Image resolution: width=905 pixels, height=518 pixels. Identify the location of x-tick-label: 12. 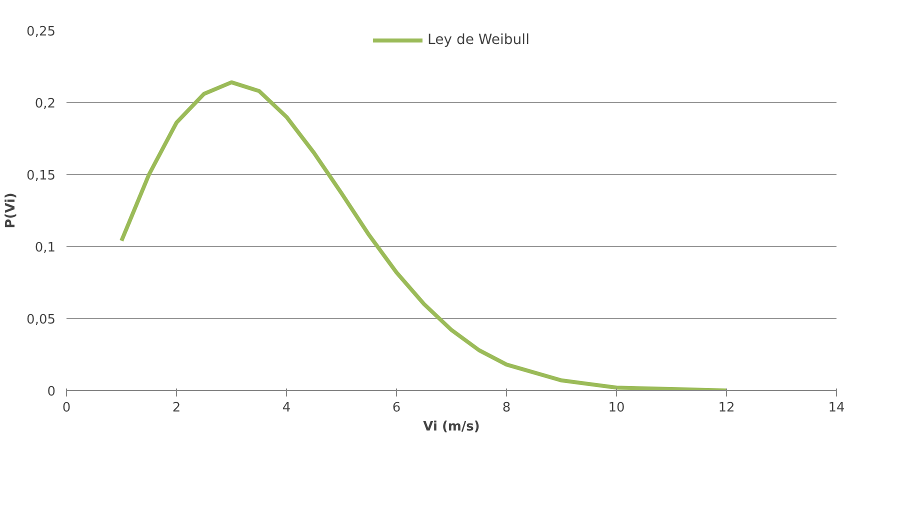
(726, 408).